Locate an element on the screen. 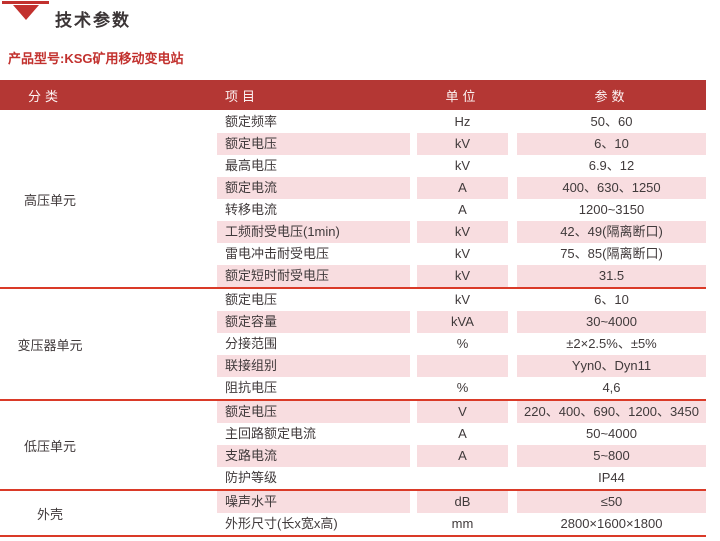  item-cell: 外形尺寸(长x宽x高) is located at coordinates (281, 523).